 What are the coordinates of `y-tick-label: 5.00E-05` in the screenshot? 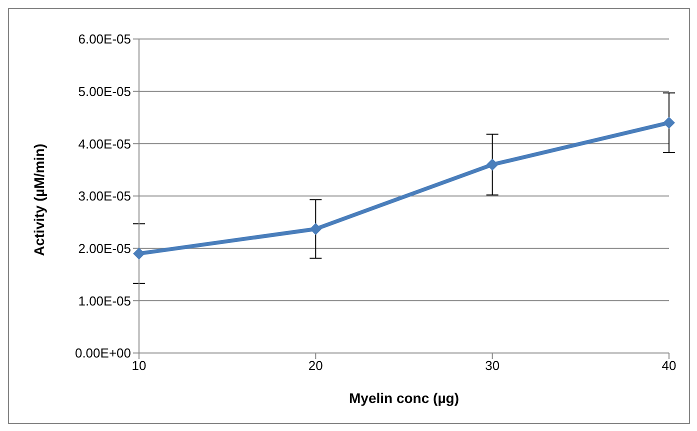 It's located at (104, 91).